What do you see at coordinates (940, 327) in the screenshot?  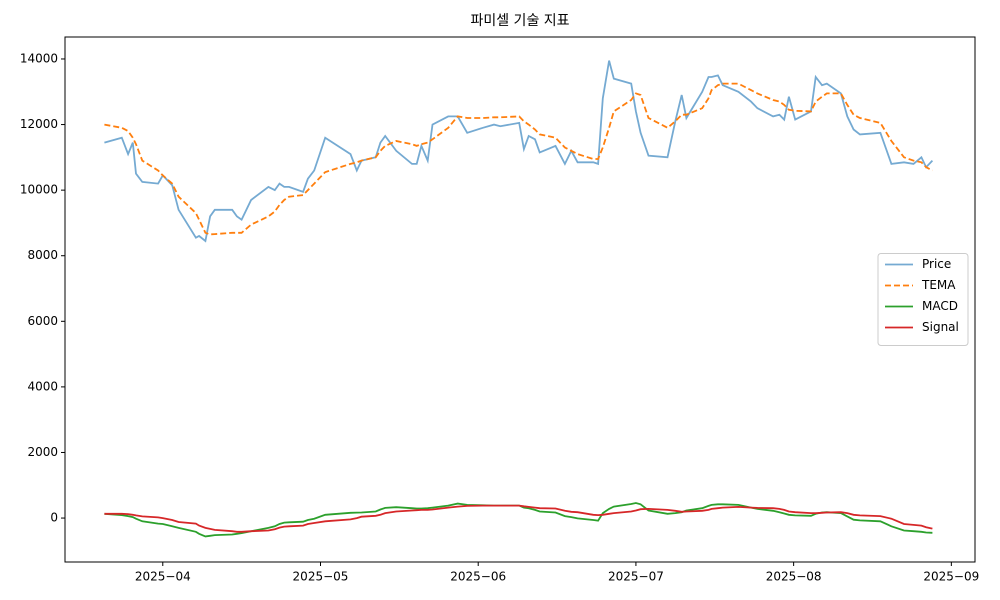 I see `legend-label: Signal` at bounding box center [940, 327].